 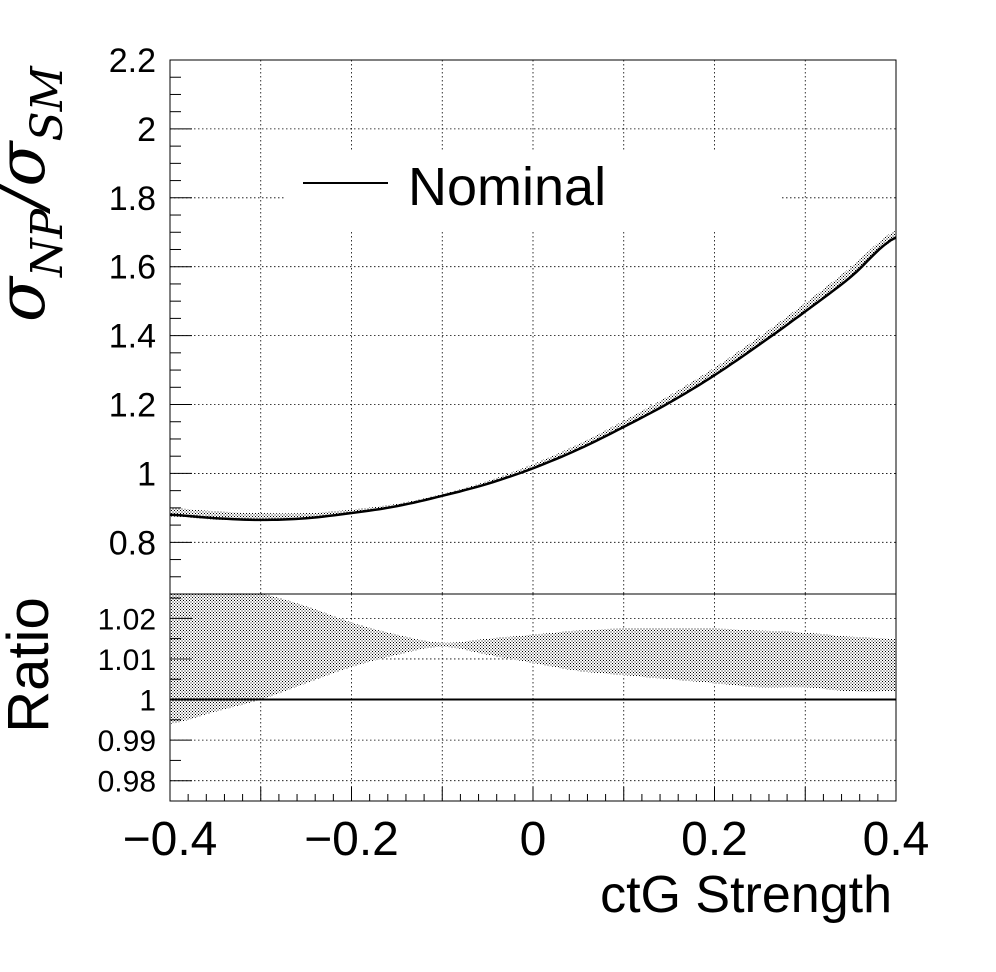 I want to click on main-y-tick-label: 1.4, so click(x=132, y=337).